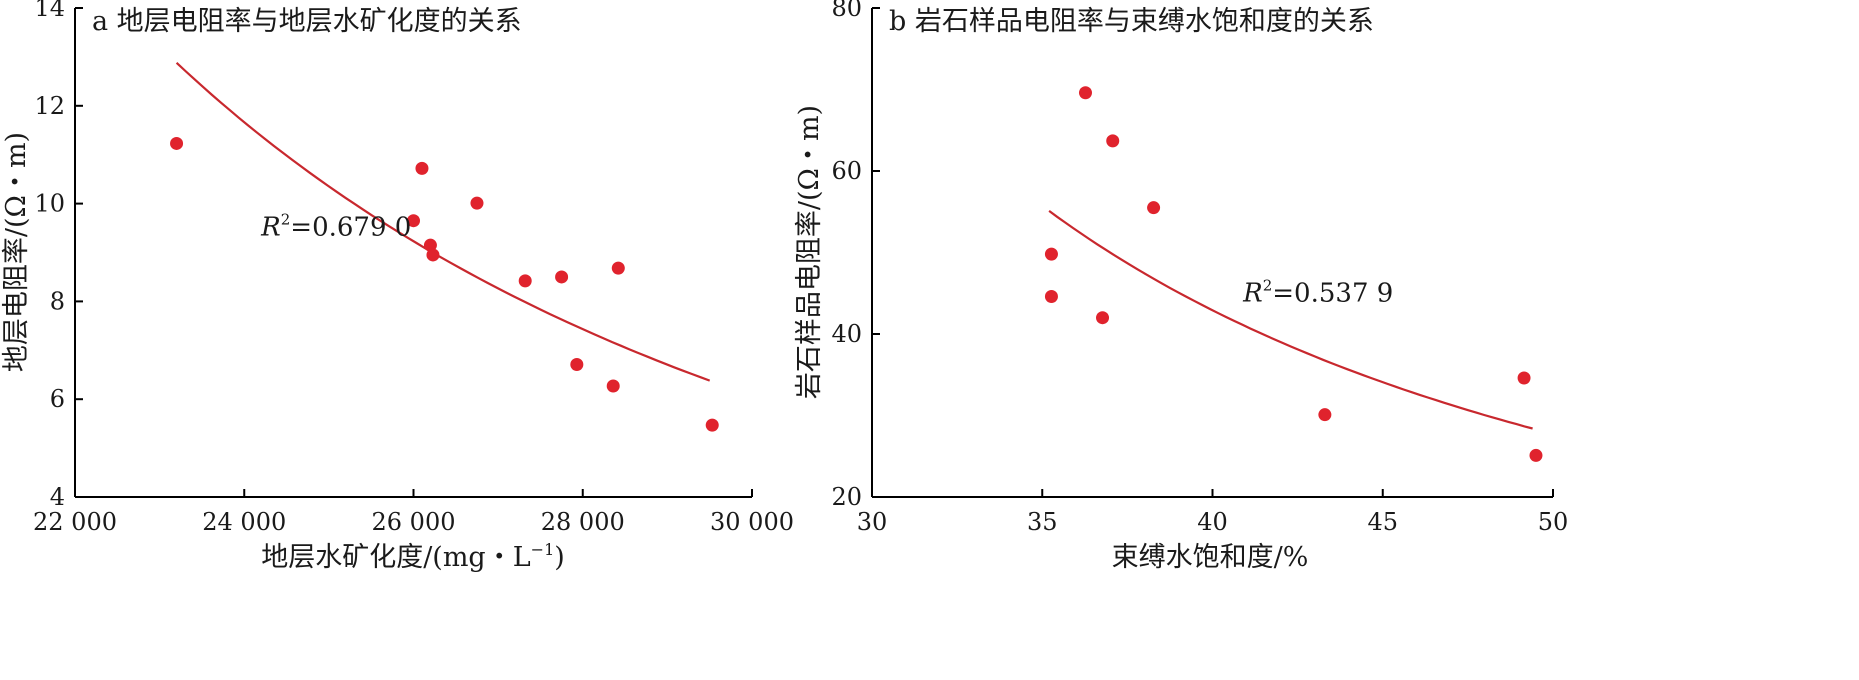  Describe the element at coordinates (396, 557) in the screenshot. I see `panel-a-x-axis-label-main: 地层水矿化度/(mg・L` at that location.